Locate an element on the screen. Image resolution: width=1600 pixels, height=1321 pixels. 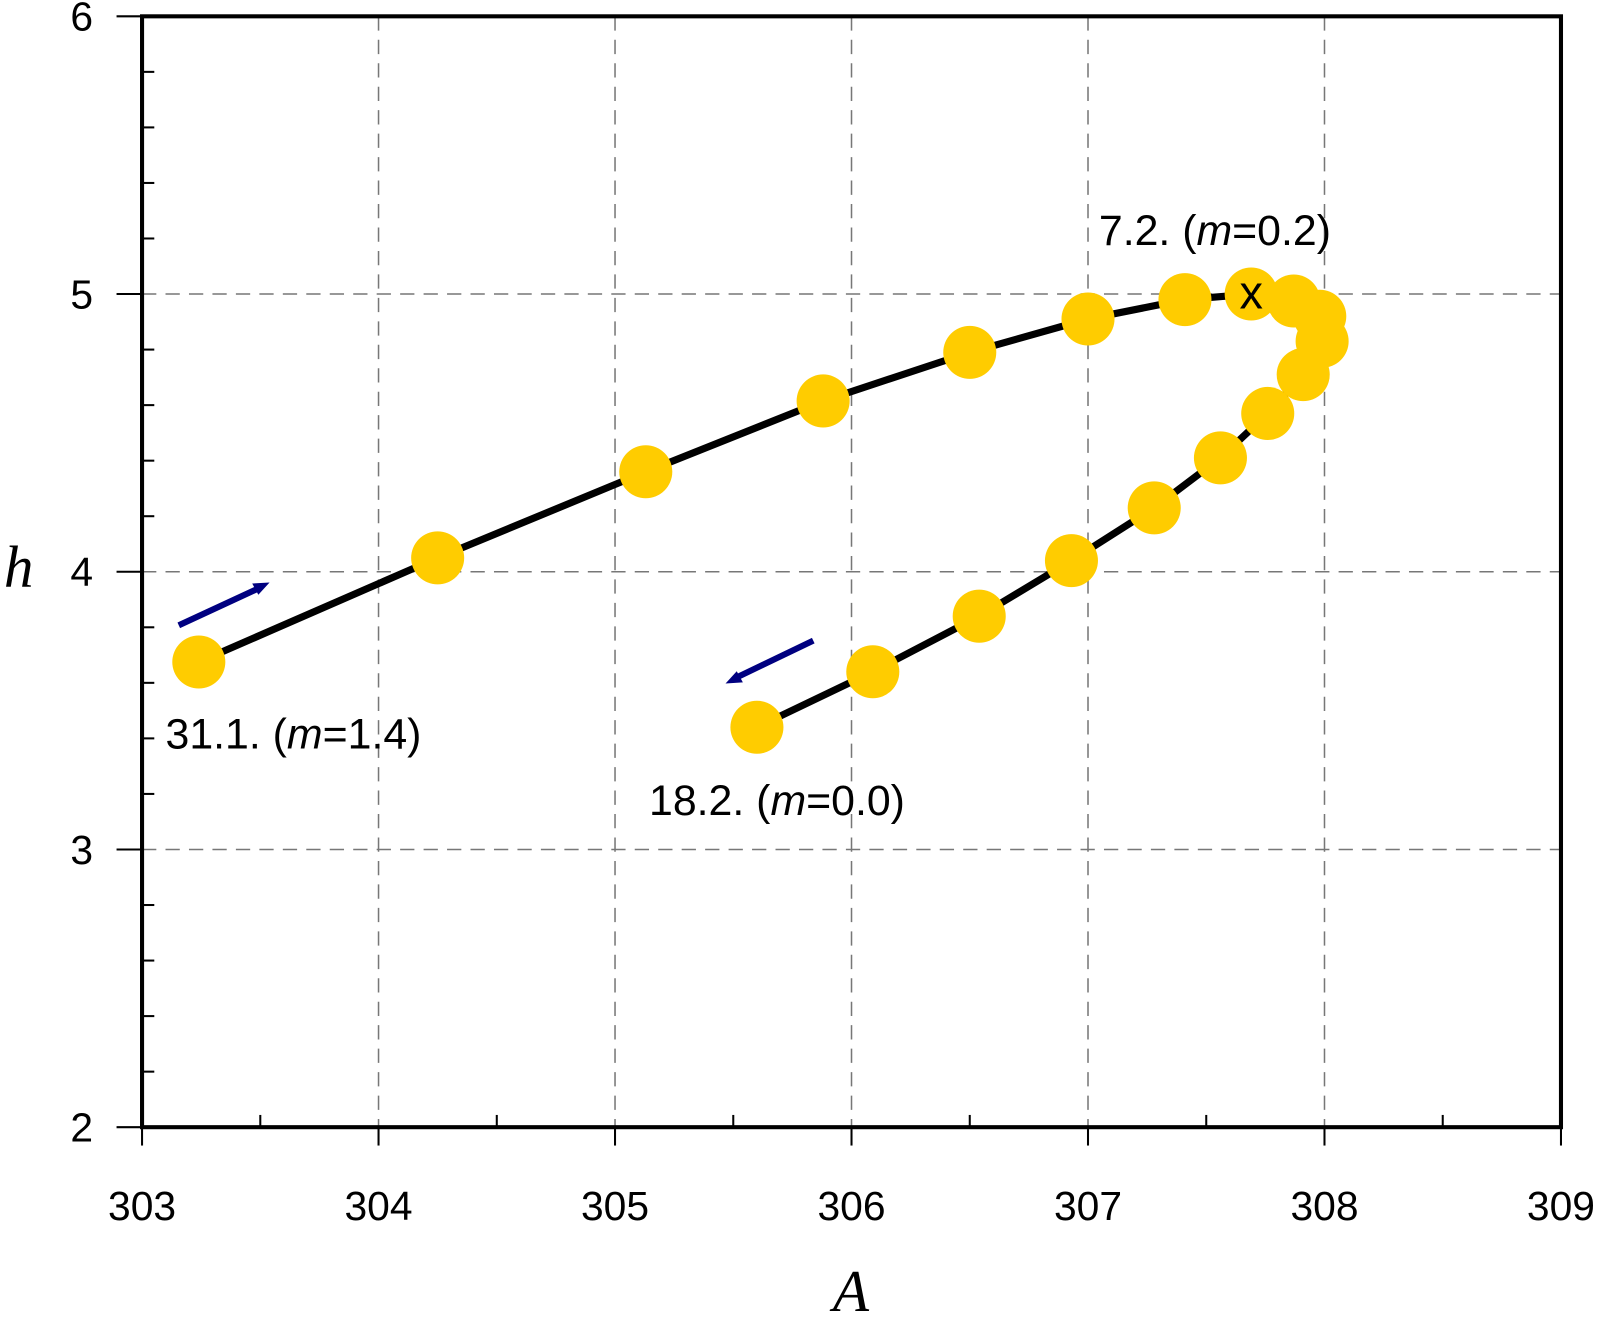
annotation-peak-var: m is located at coordinates (1214, 231).